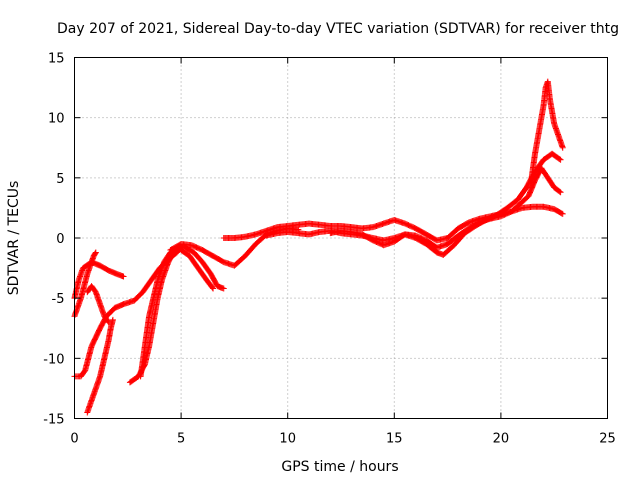  What do you see at coordinates (501, 439) in the screenshot?
I see `x-tick-label: 20` at bounding box center [501, 439].